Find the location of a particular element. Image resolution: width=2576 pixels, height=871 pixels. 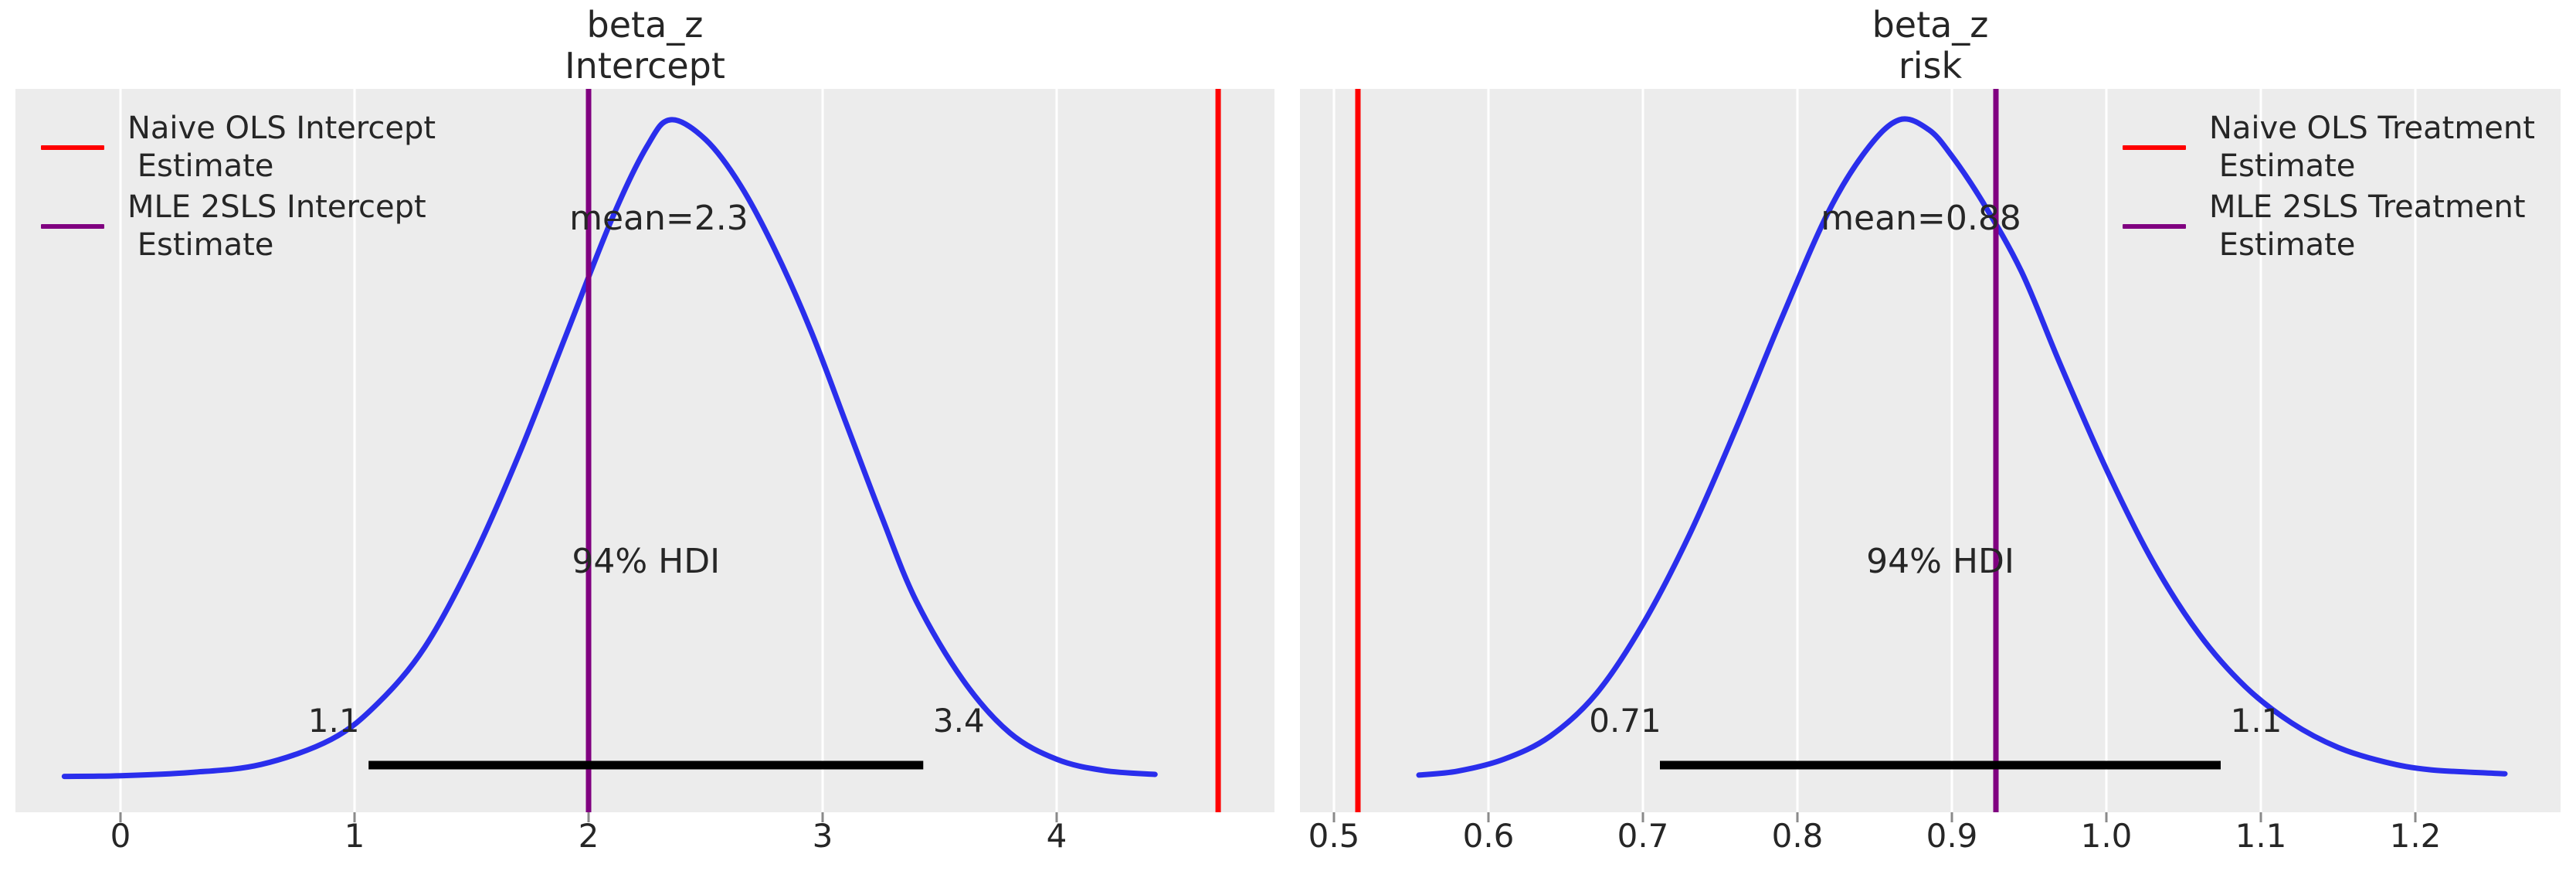

legend-item-mle-2sls-treatment: MLE 2SLS Treatment Estimate is located at coordinates (2329, 227).